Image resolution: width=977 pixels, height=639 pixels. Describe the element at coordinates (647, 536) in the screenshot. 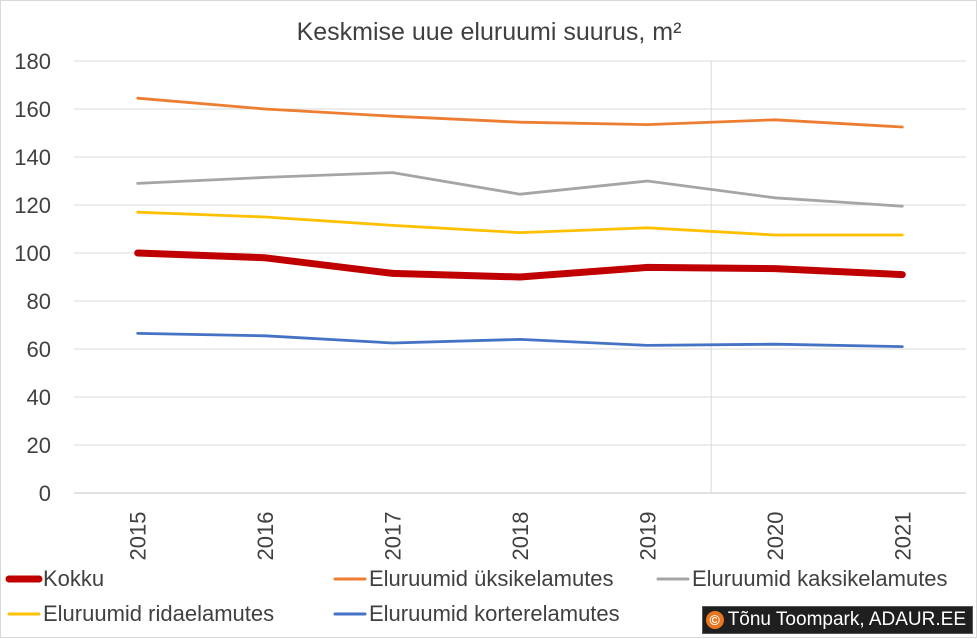

I see `x-tick-label: 2019` at that location.